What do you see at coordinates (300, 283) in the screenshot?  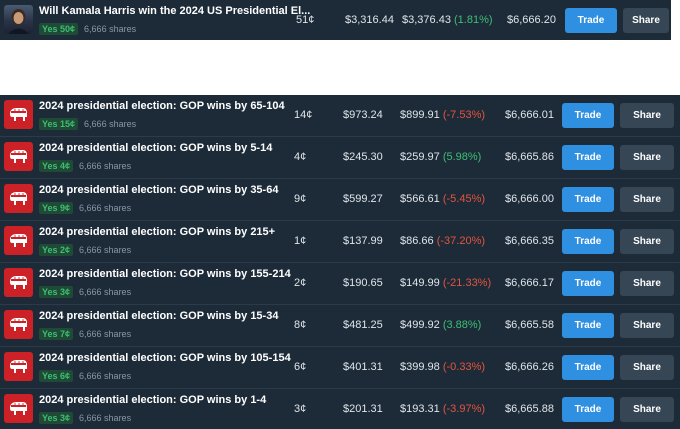 I see `current-price: 2¢` at bounding box center [300, 283].